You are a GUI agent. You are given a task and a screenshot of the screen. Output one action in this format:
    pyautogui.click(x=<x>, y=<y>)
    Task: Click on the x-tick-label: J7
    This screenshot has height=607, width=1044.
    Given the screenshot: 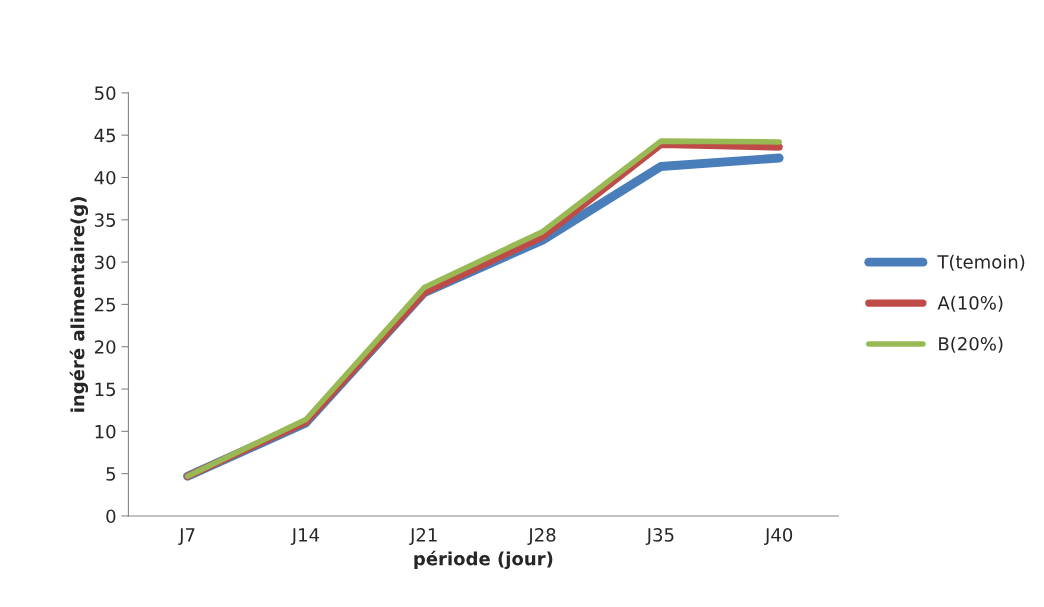 What is the action you would take?
    pyautogui.click(x=186, y=537)
    